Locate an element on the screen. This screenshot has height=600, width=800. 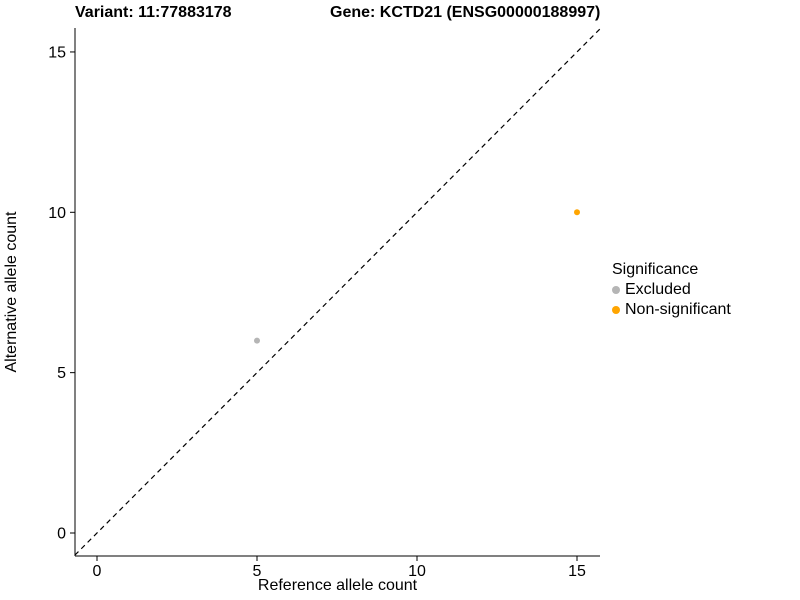
x-tick-label: 5 is located at coordinates (257, 571).